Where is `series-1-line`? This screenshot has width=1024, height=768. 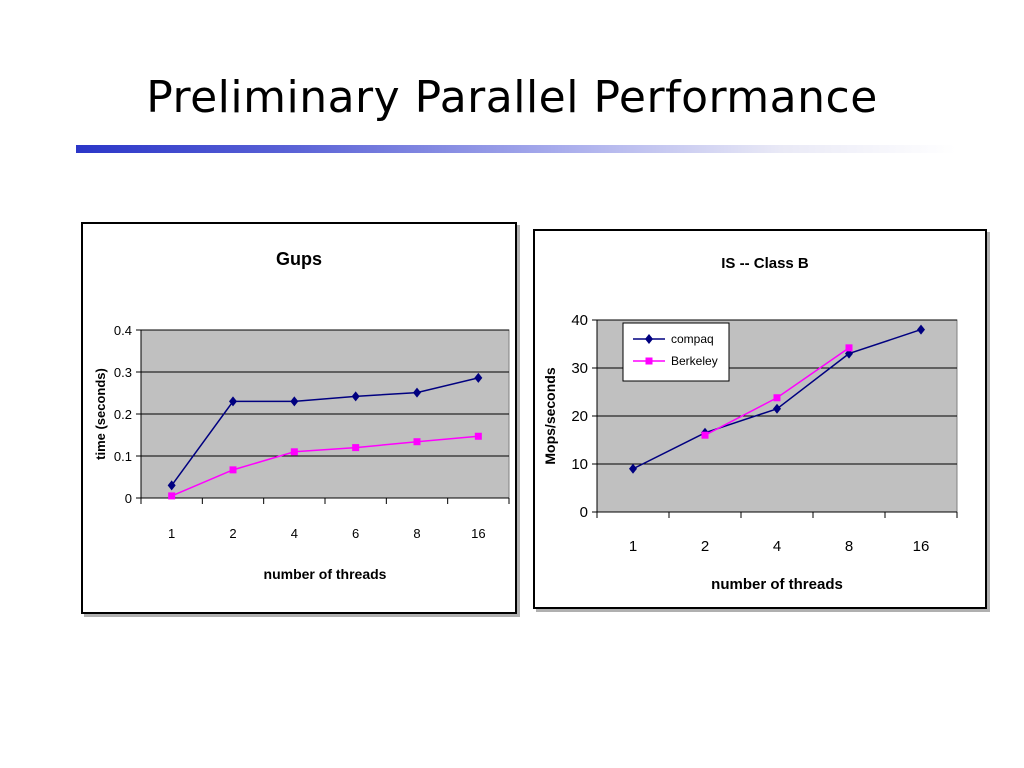
series-1-line is located at coordinates (325, 466).